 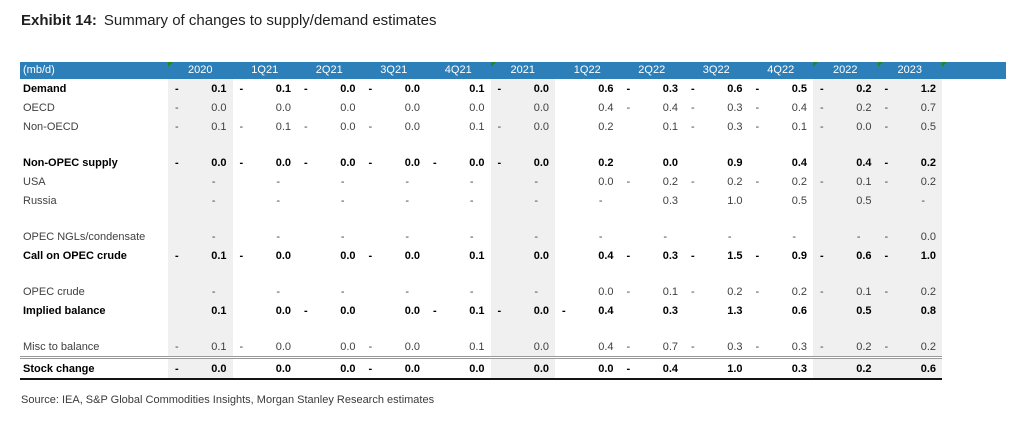 What do you see at coordinates (815, 64) in the screenshot?
I see `comment-marker-icon` at bounding box center [815, 64].